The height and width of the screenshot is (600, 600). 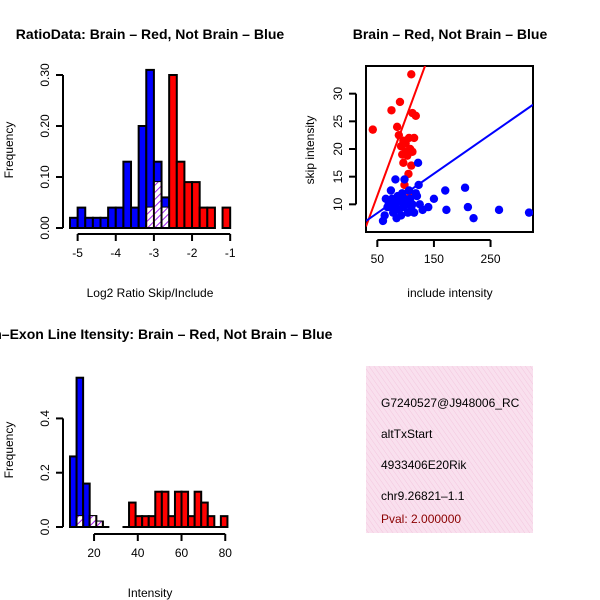 I want to click on scatter-y-tick-label: 10, so click(x=338, y=204).